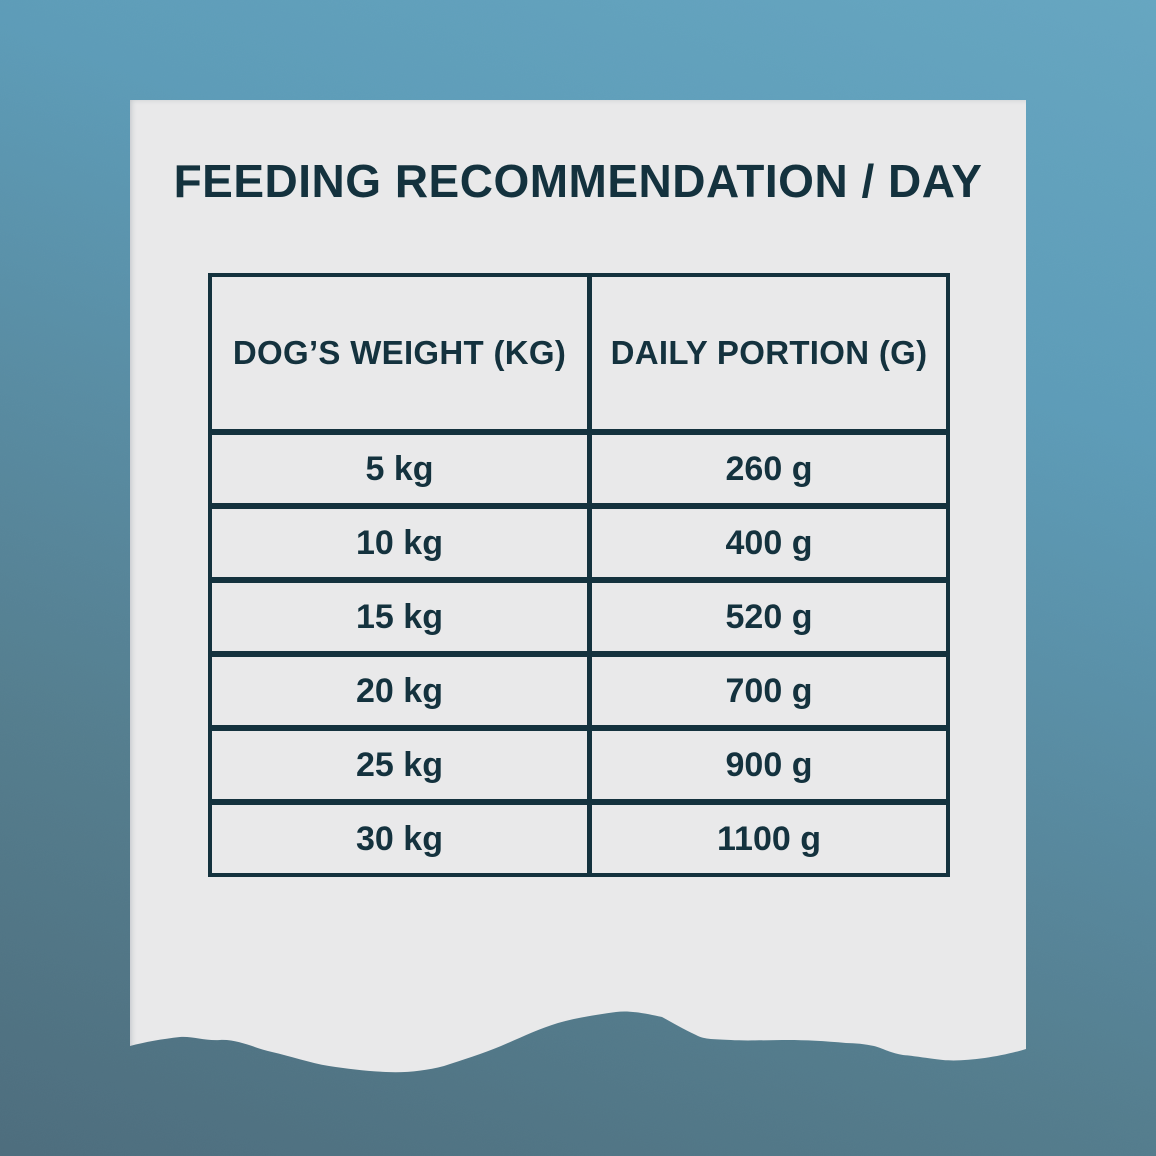  I want to click on weight-cell-0: 5 kg, so click(399, 469).